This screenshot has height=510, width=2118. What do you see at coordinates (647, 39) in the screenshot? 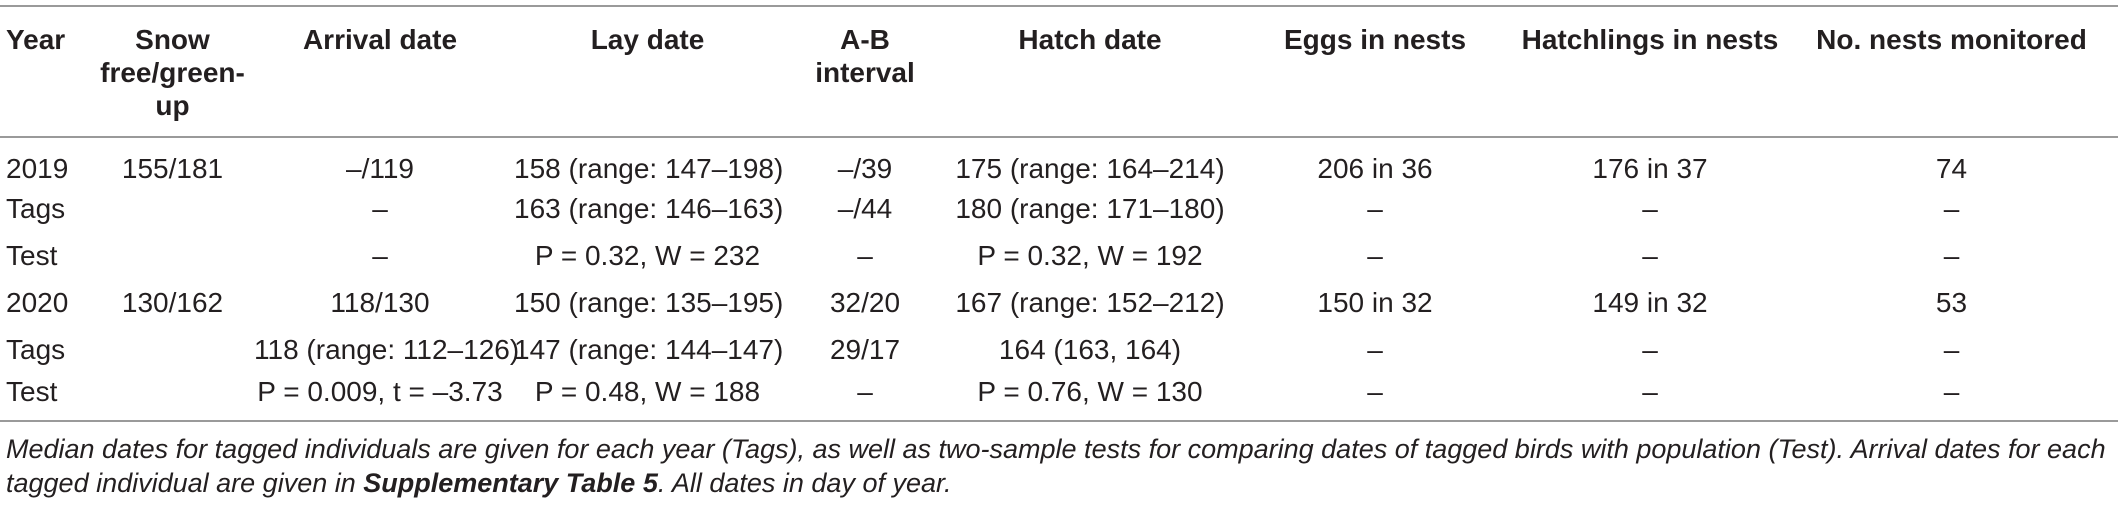
I see `header-lay-date: Lay date` at bounding box center [647, 39].